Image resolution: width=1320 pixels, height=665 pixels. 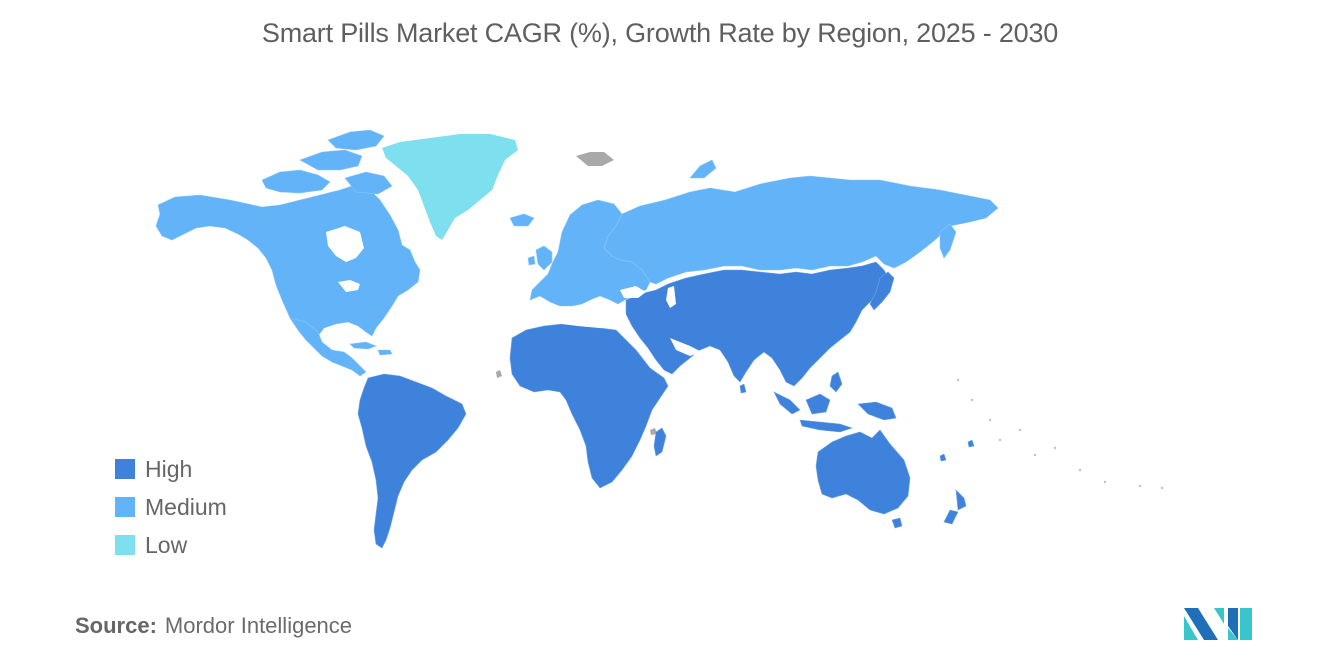 What do you see at coordinates (166, 544) in the screenshot?
I see `legend-label-low: Low` at bounding box center [166, 544].